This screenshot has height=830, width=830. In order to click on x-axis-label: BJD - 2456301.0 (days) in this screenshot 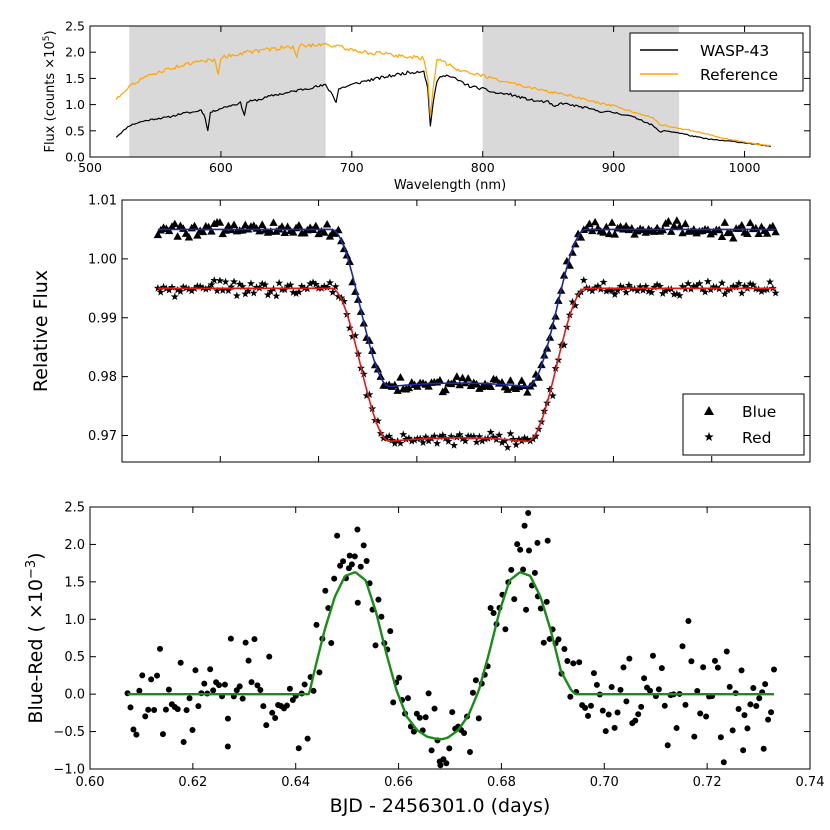, I will do `click(440, 806)`.